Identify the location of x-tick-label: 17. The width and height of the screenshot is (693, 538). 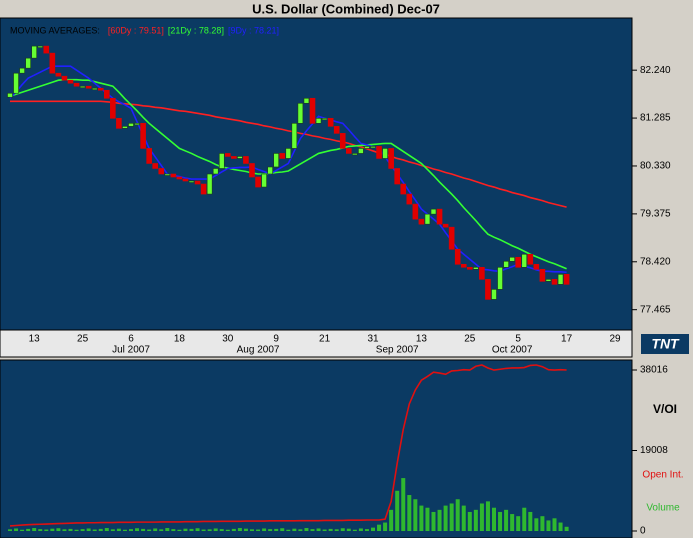
(567, 339).